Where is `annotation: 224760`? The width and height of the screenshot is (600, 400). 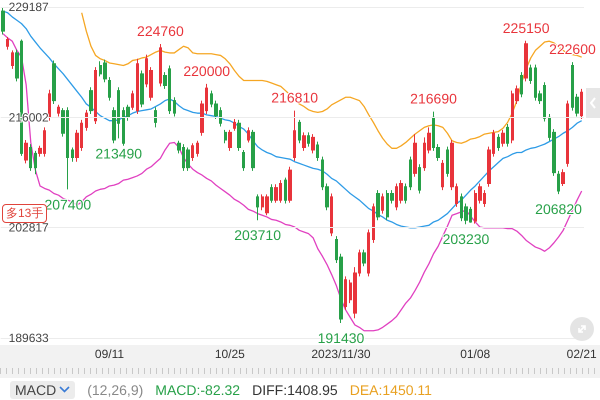 annotation: 224760 is located at coordinates (160, 31).